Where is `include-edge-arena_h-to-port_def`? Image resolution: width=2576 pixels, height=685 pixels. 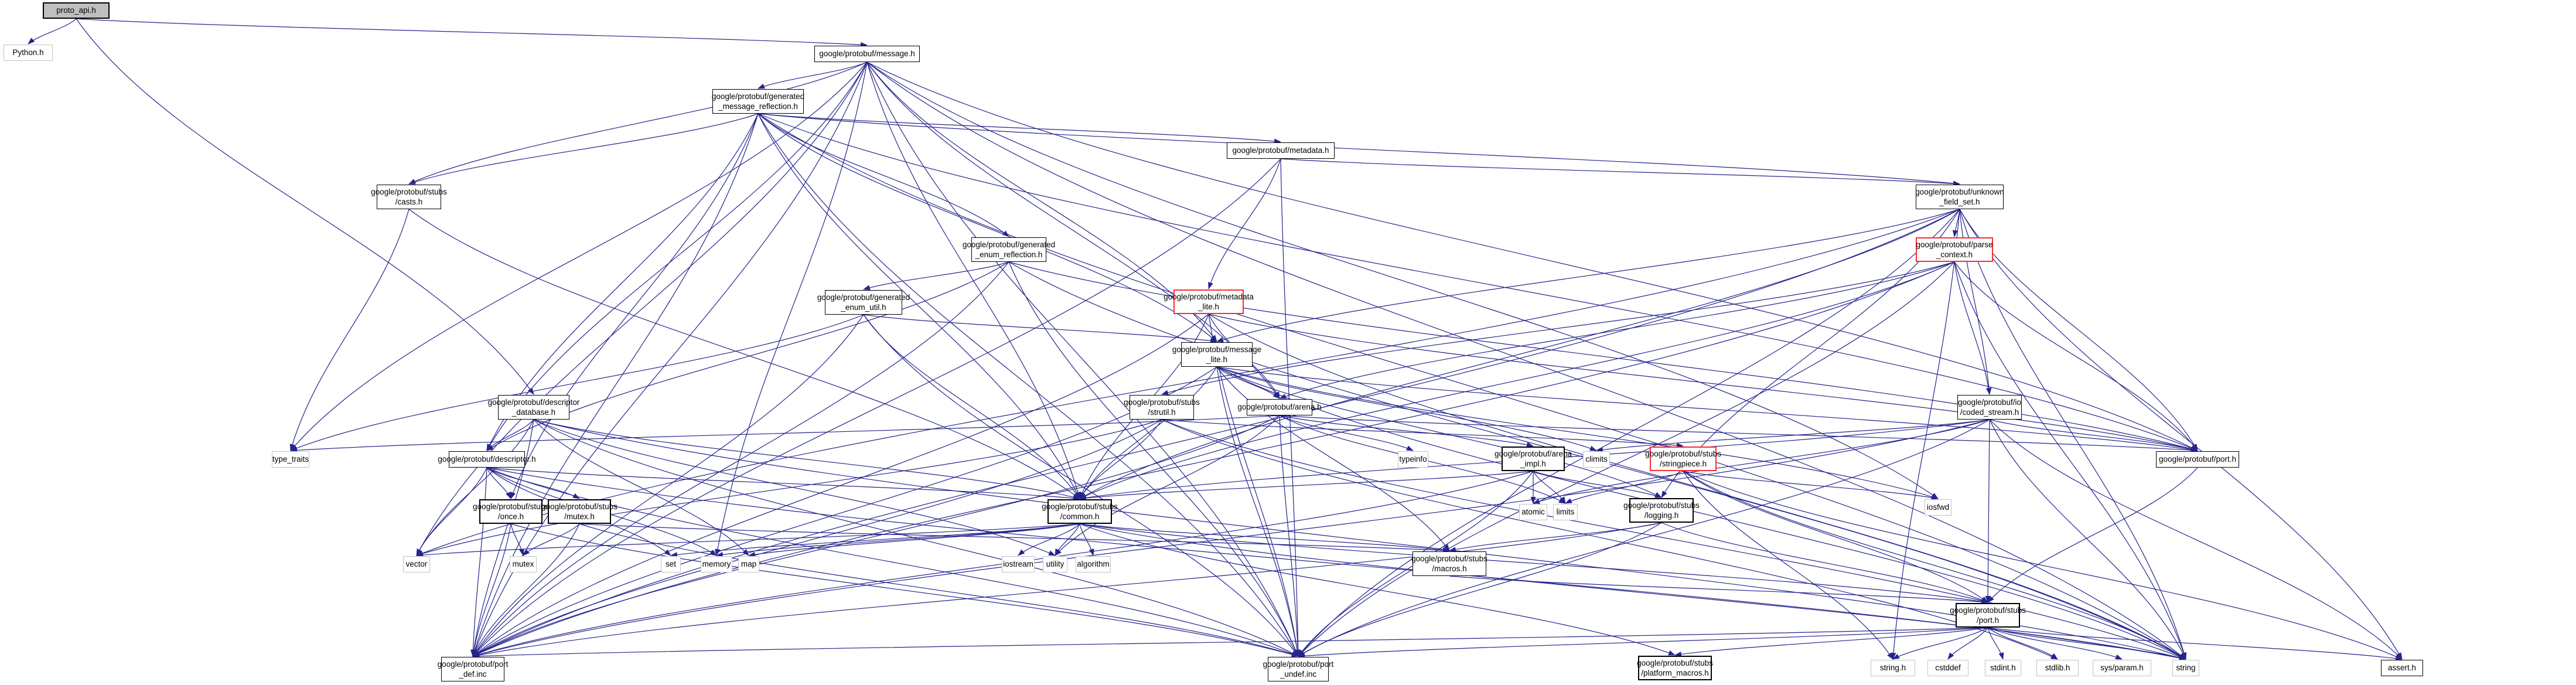 include-edge-arena_h-to-port_def is located at coordinates (876, 536).